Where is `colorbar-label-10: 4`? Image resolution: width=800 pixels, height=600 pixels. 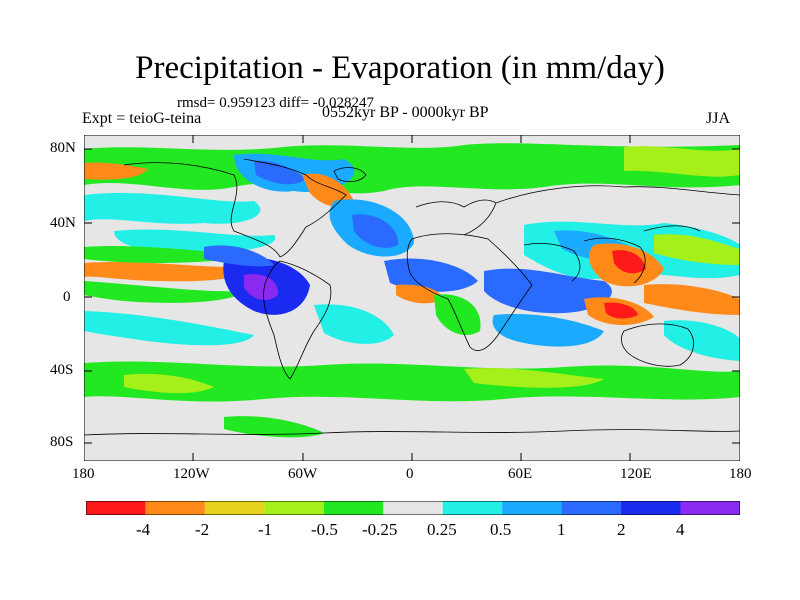 colorbar-label-10: 4 is located at coordinates (680, 529).